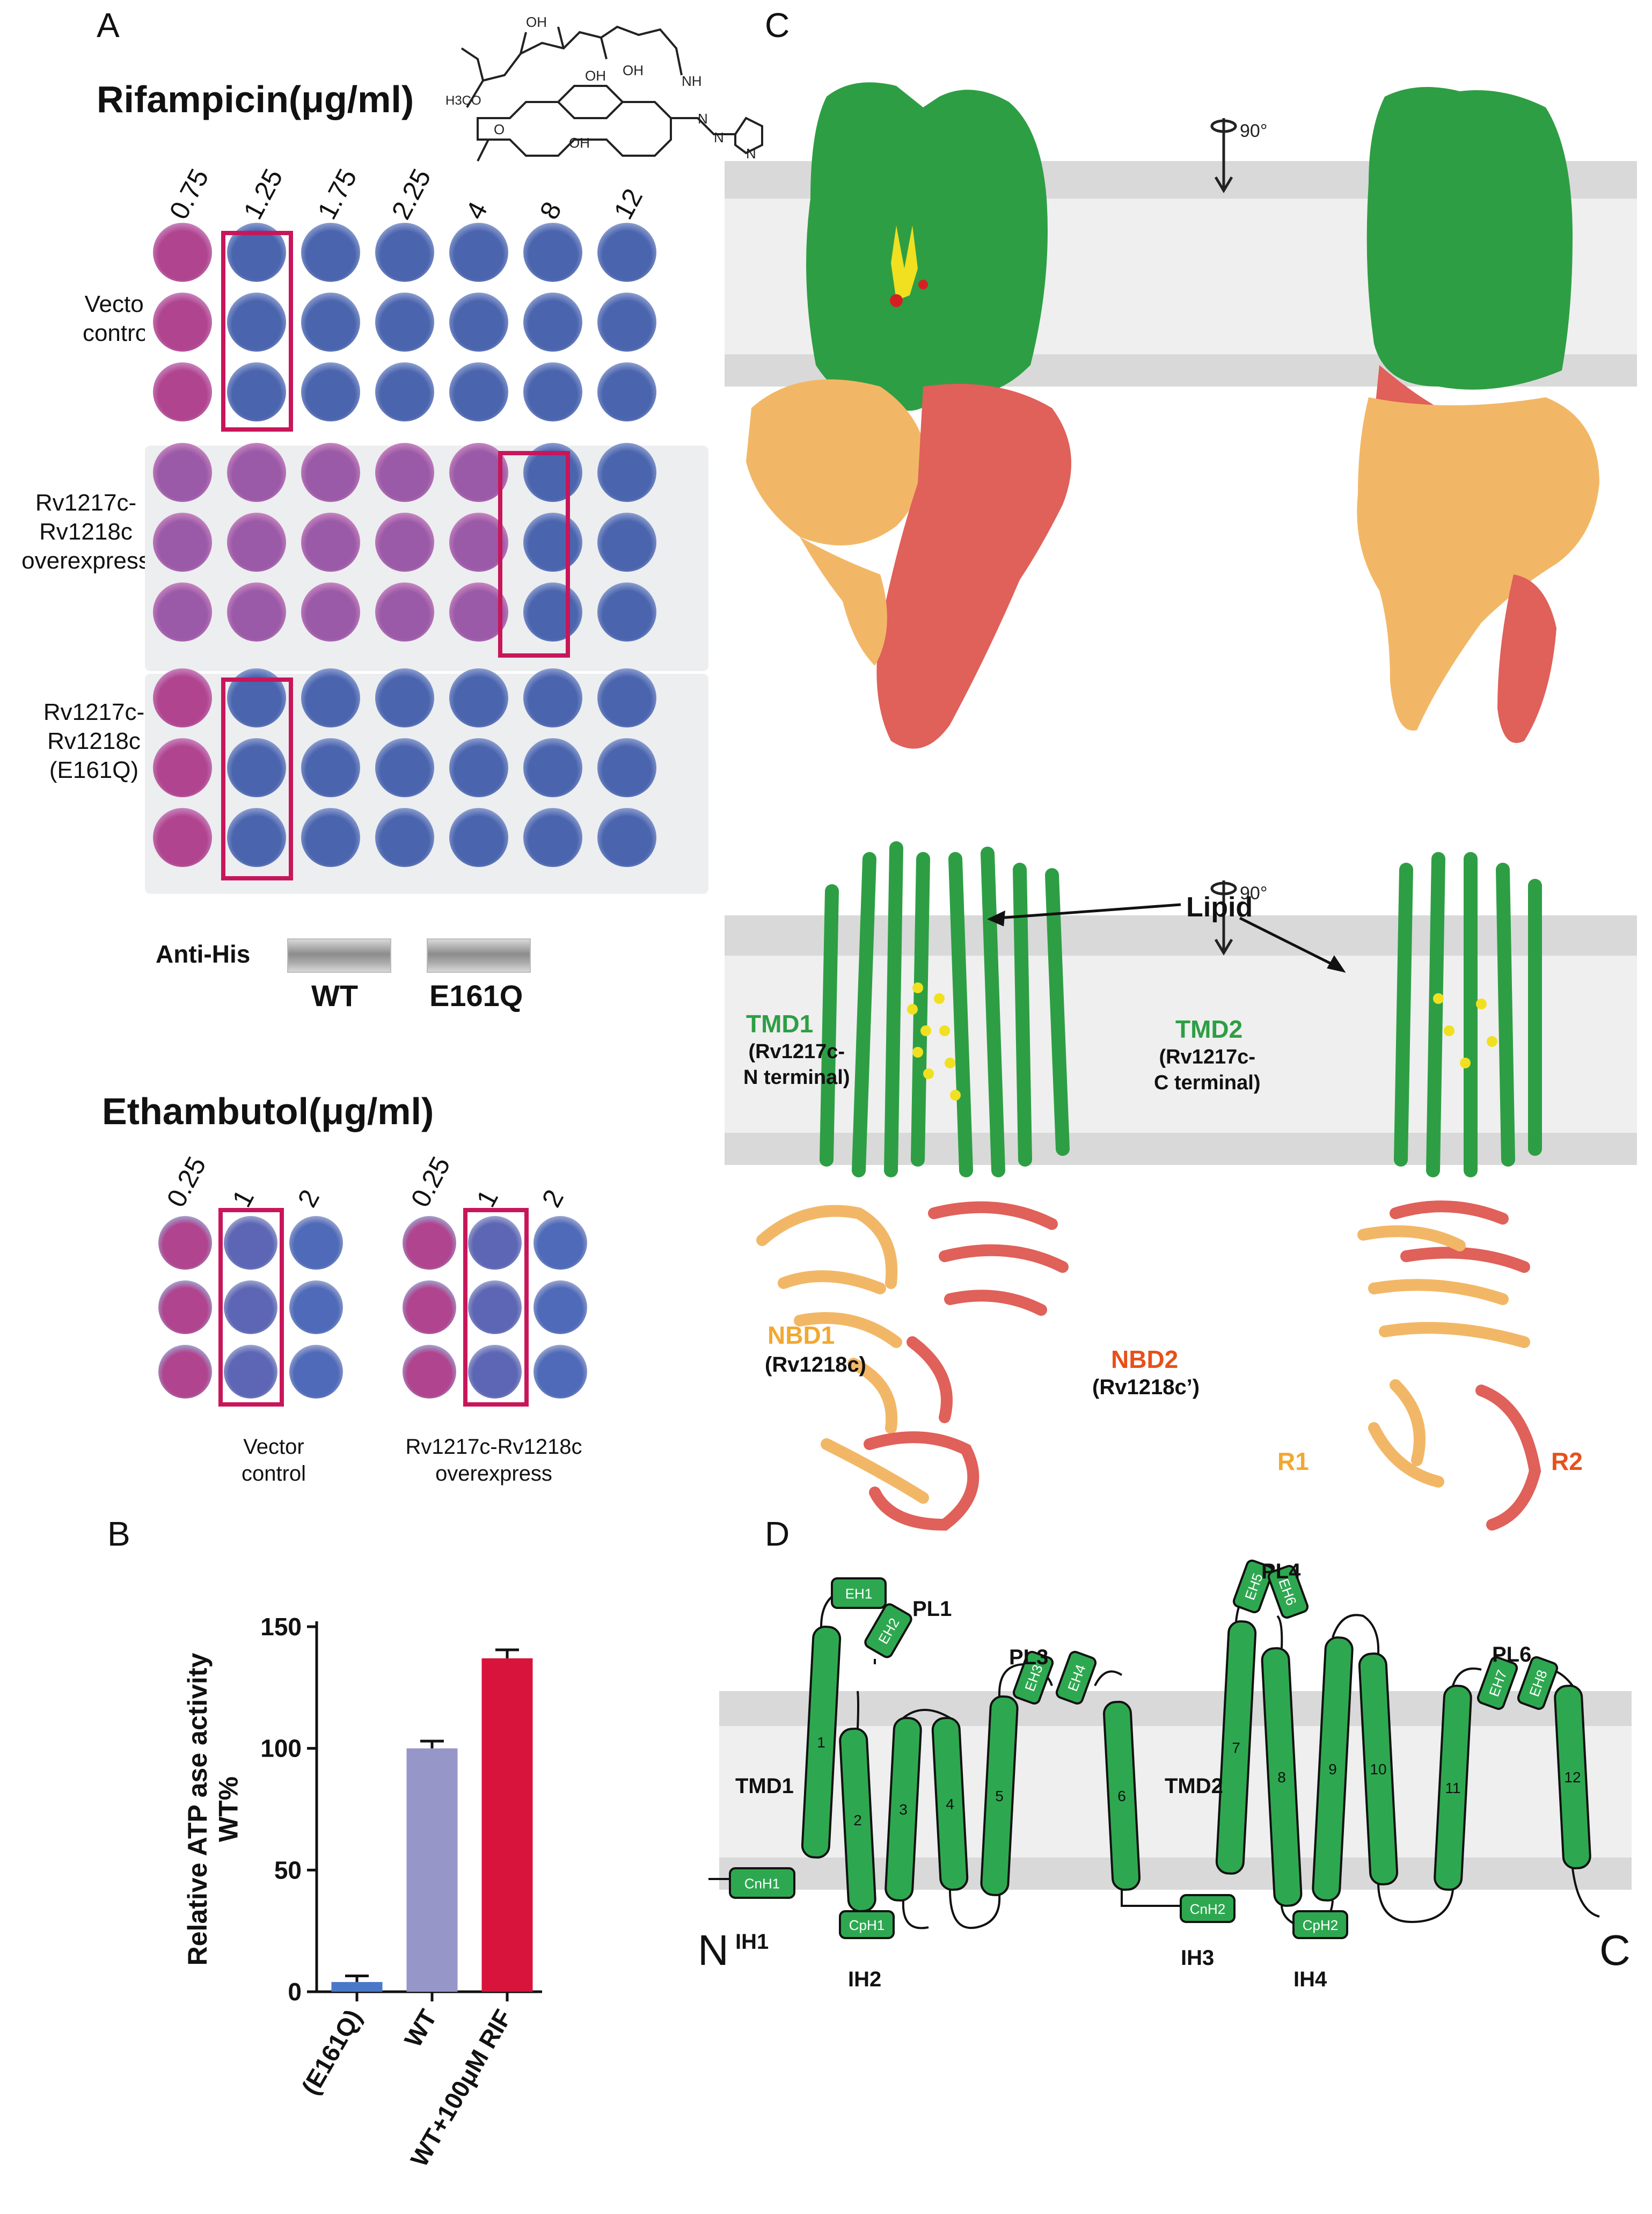 The width and height of the screenshot is (1652, 2214). I want to click on rif-conc-label: 1.25, so click(263, 194).